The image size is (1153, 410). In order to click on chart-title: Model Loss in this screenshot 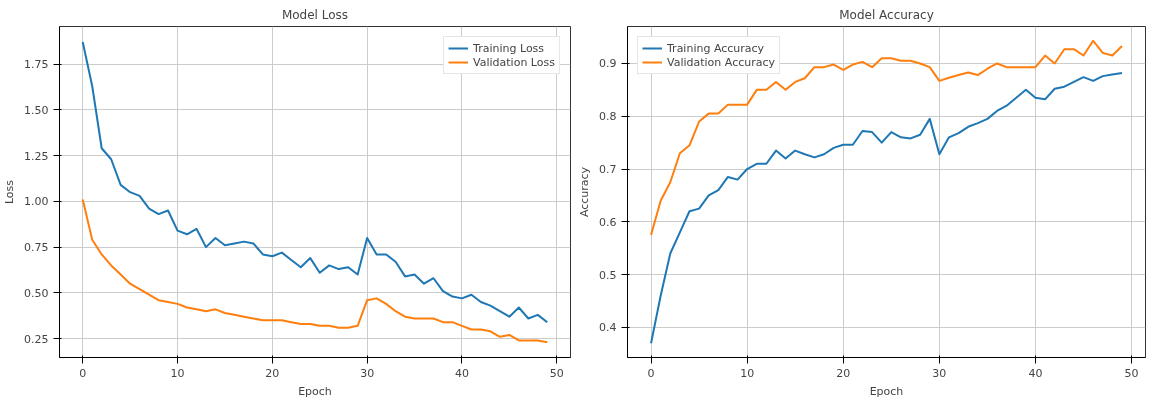, I will do `click(315, 14)`.